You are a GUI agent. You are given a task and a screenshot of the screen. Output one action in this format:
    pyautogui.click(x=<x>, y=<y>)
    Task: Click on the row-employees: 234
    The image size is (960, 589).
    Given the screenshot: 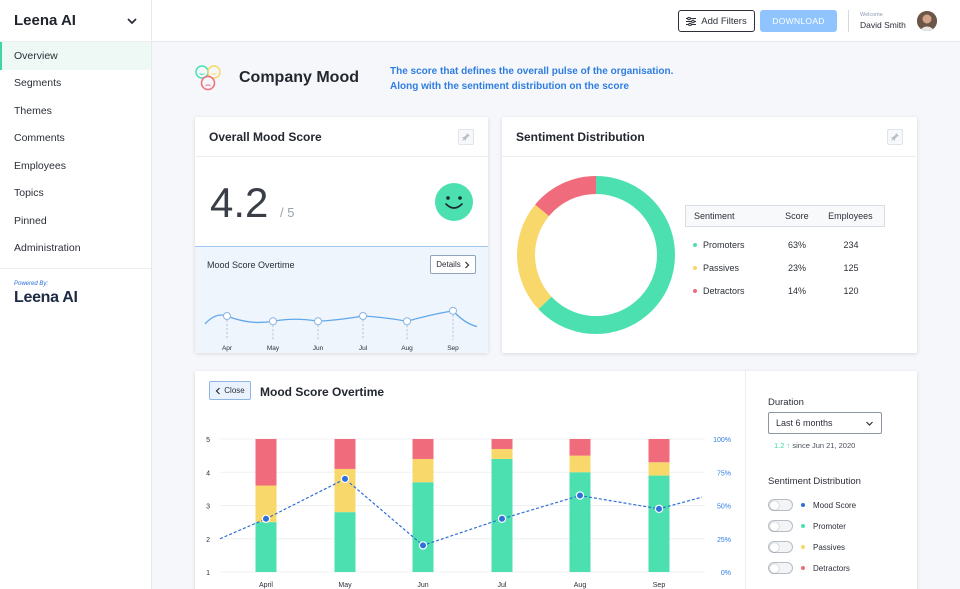 What is the action you would take?
    pyautogui.click(x=851, y=244)
    